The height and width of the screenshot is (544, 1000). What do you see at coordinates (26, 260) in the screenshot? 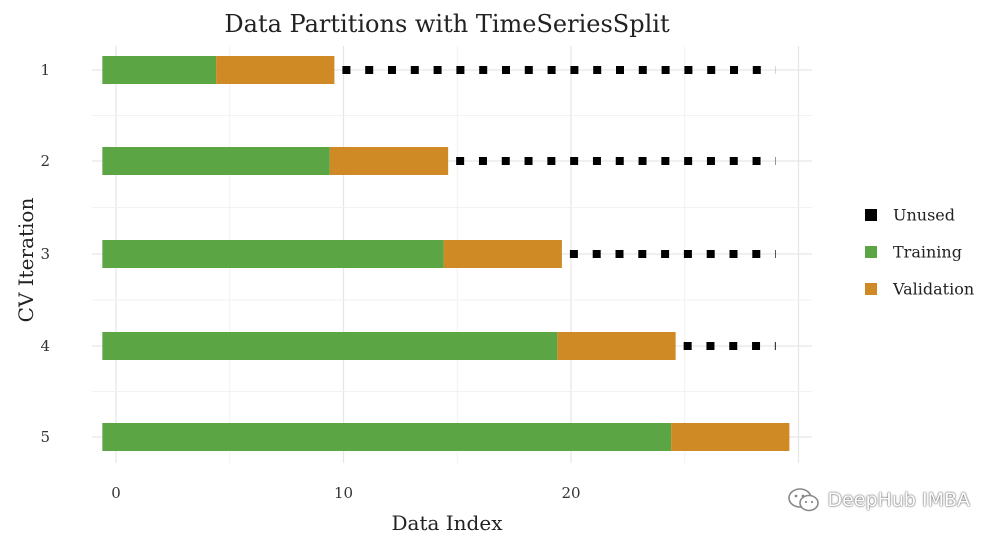
I see `y-axis-title: CV Iteration` at bounding box center [26, 260].